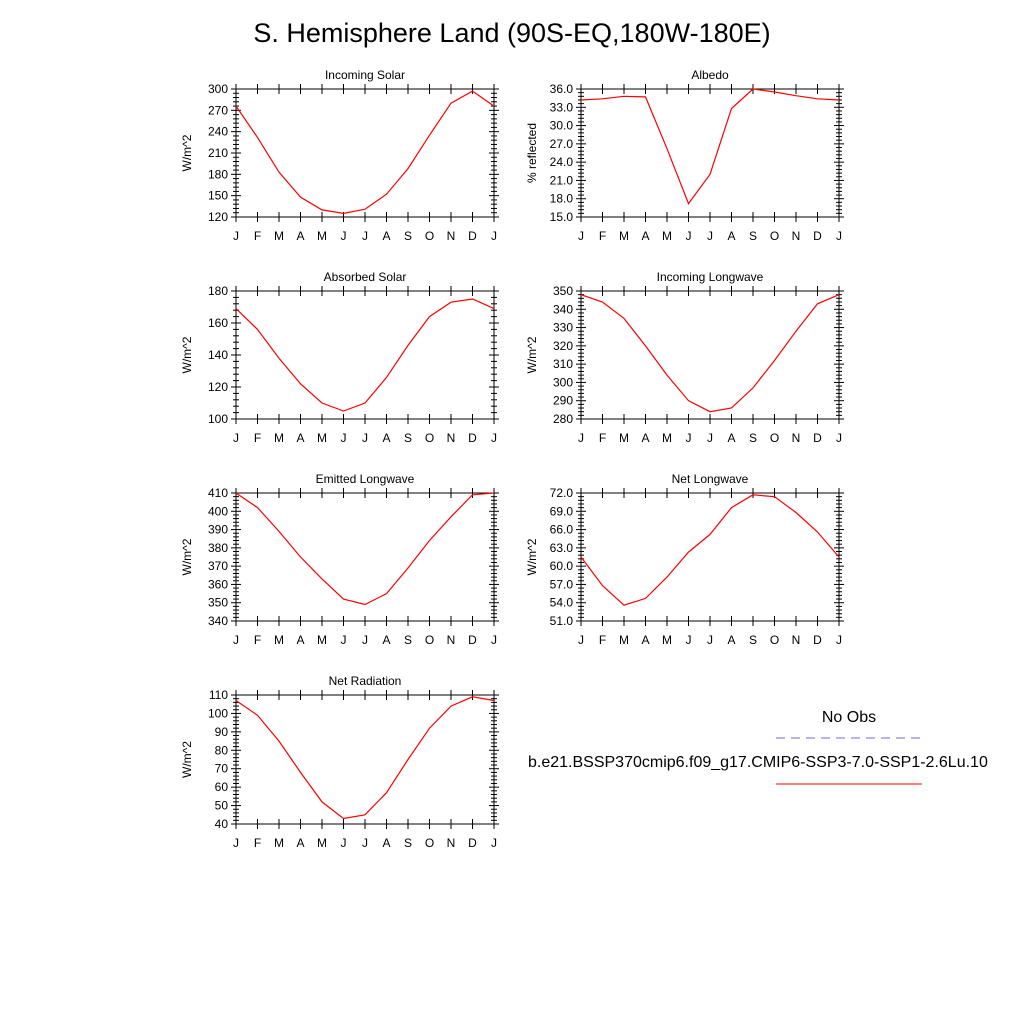 This screenshot has height=1024, width=1024. Describe the element at coordinates (365, 75) in the screenshot. I see `panel-title: Incoming Solar` at that location.